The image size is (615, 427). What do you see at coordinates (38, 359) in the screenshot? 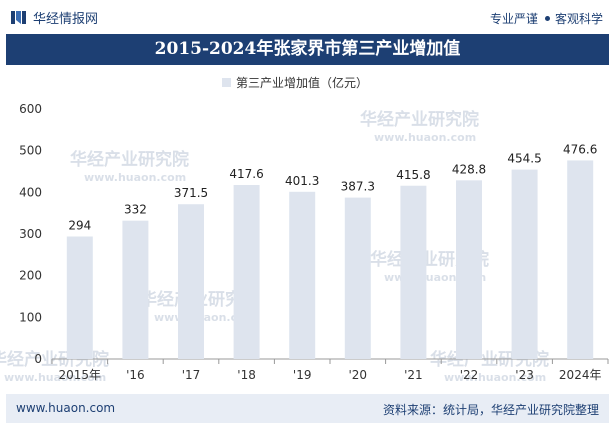
I see `y-tick-label: 0` at bounding box center [38, 359].